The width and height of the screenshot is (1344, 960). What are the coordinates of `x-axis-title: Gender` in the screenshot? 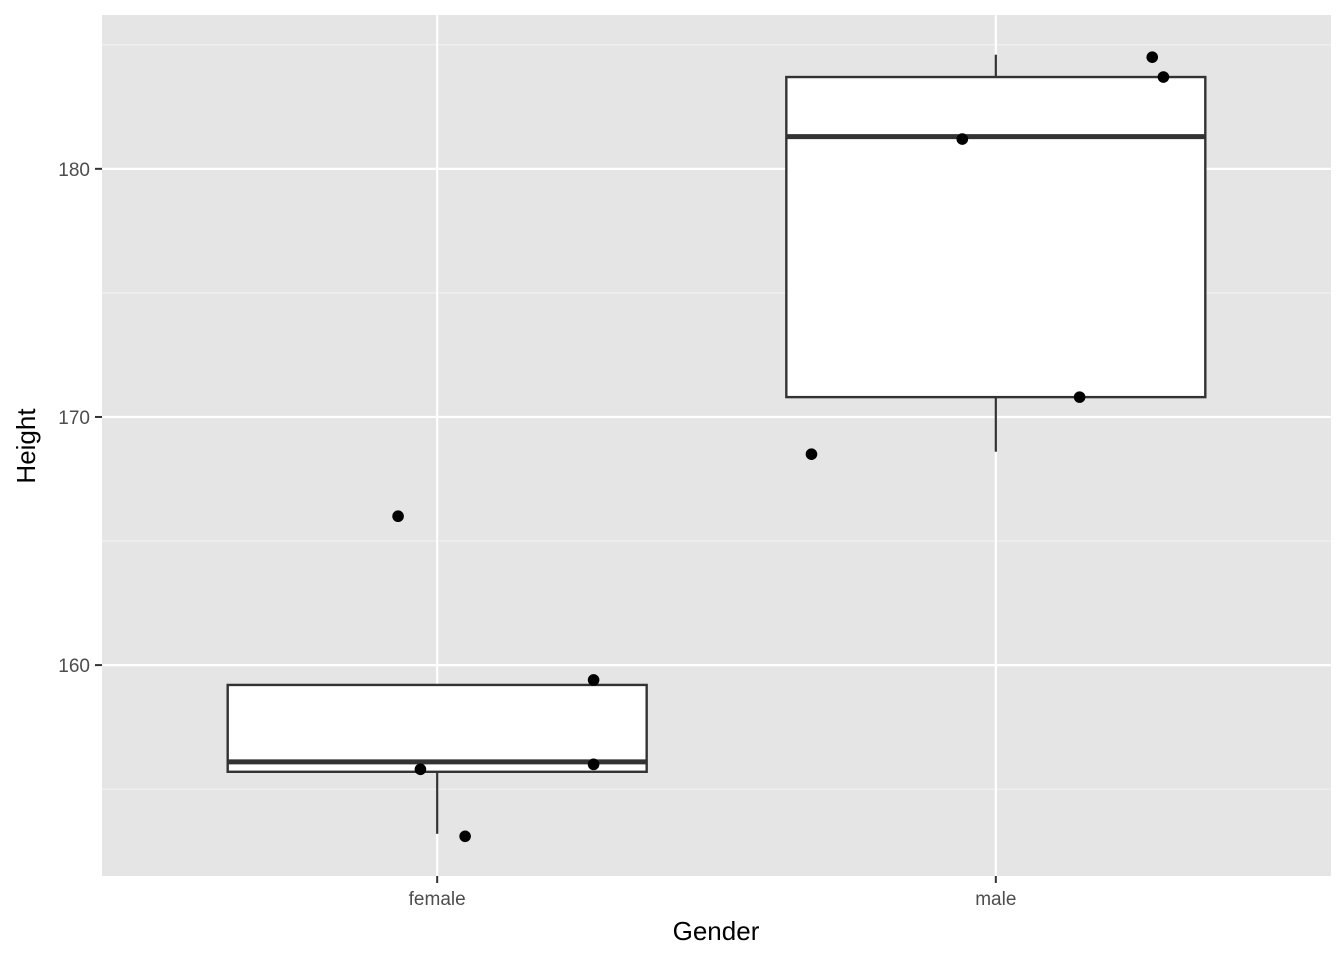 It's located at (716, 931).